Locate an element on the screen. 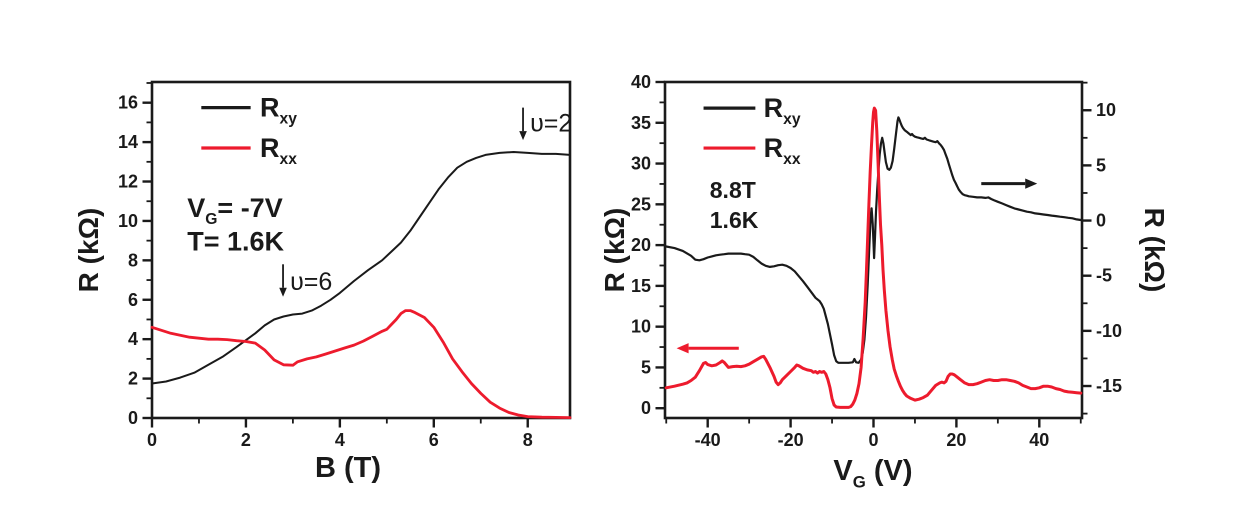 The image size is (1244, 529). left-legend: Rxy Rxx is located at coordinates (249, 130).